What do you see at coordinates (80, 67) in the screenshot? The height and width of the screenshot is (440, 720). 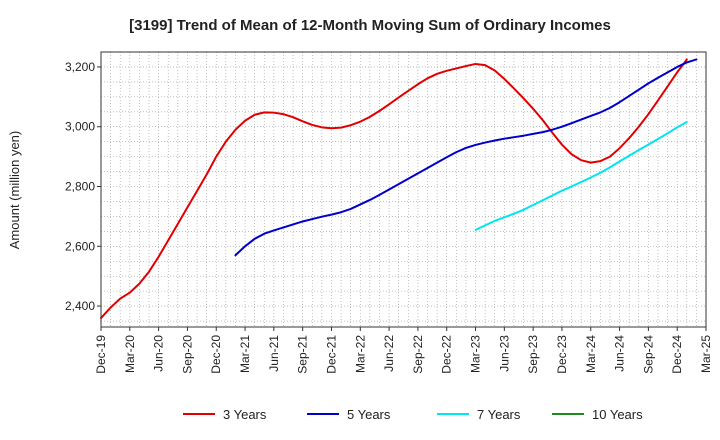 I see `y-tick-label: 3,200` at bounding box center [80, 67].